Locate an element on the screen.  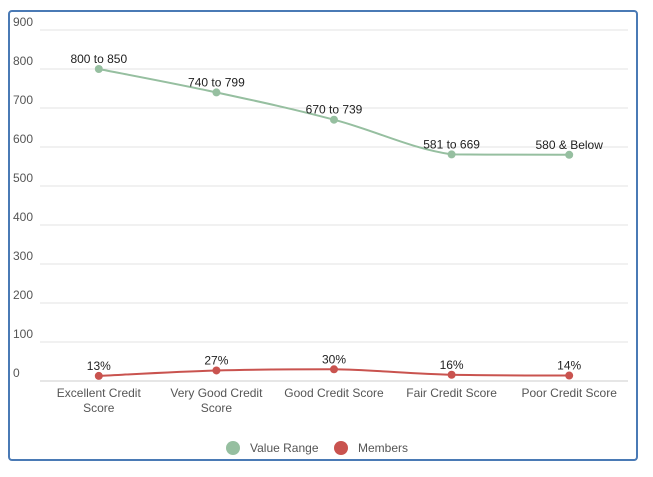
y-tick-label: 700 is located at coordinates (23, 100).